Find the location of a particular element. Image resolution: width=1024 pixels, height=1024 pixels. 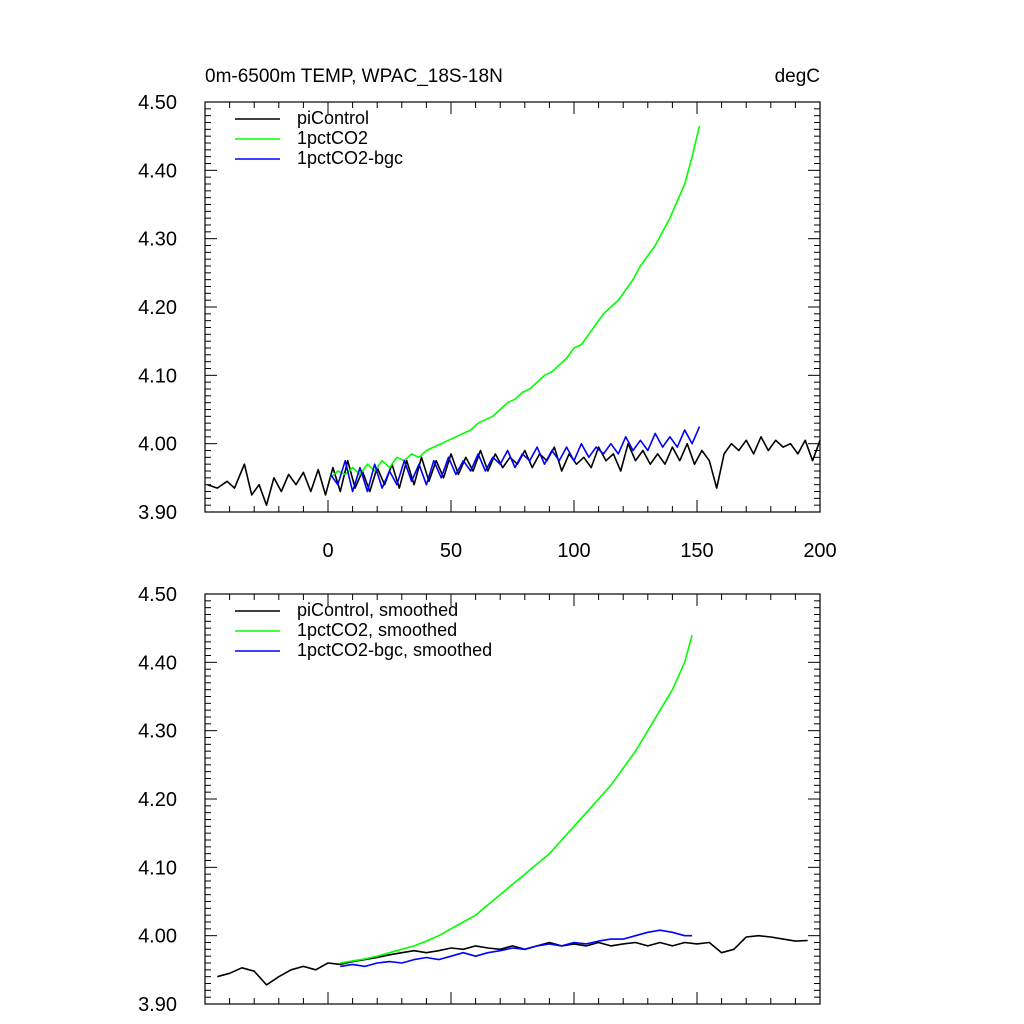

x-tick-label: 150 is located at coordinates (696, 551).